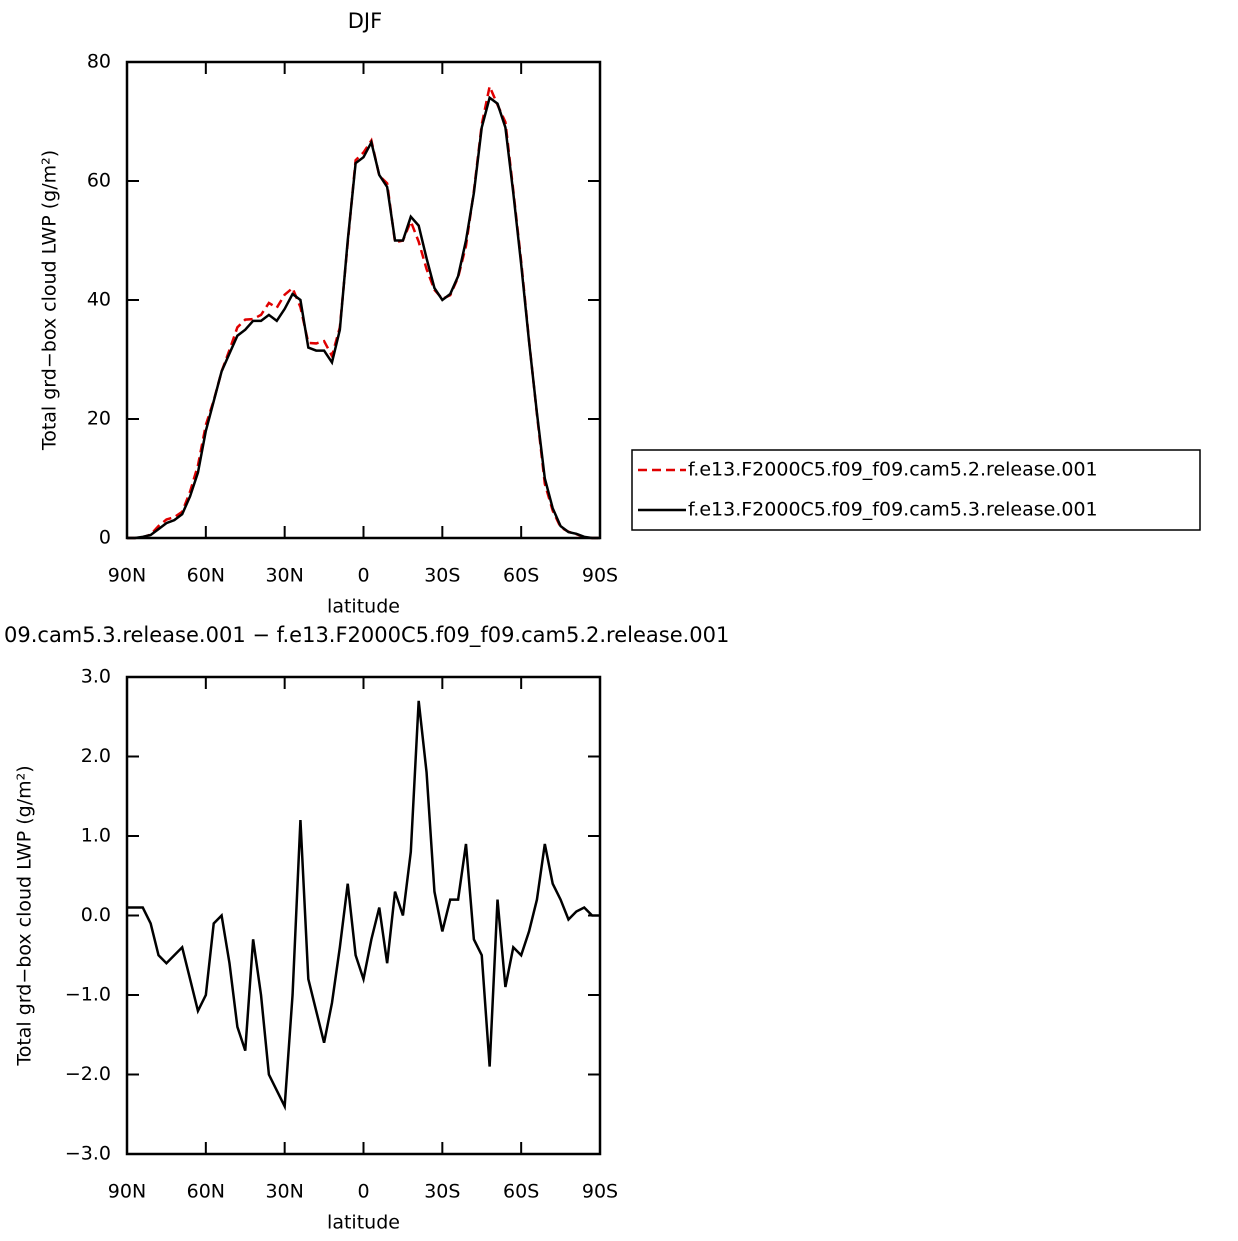 The width and height of the screenshot is (1238, 1241). Describe the element at coordinates (96, 677) in the screenshot. I see `y-tick-label: 3.0` at that location.